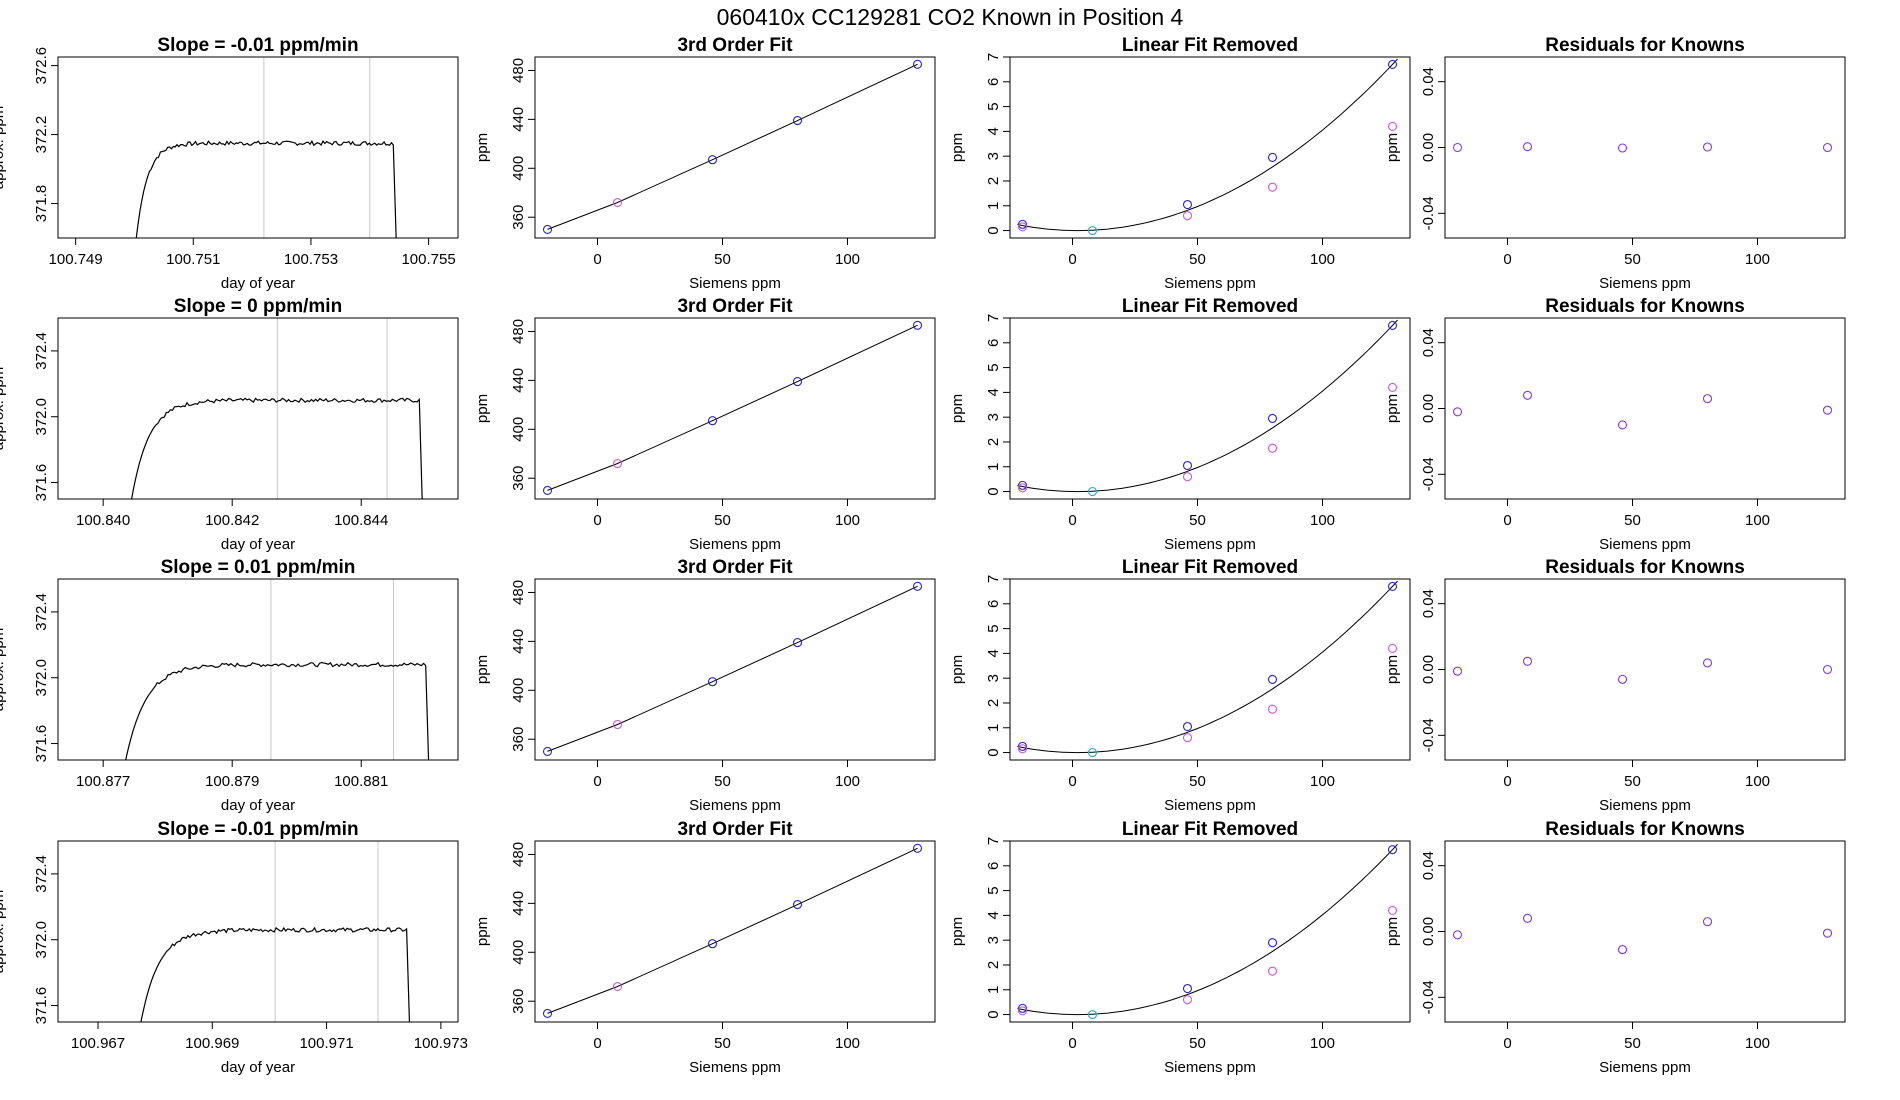  What do you see at coordinates (993, 990) in the screenshot?
I see `y-tick-label: 1` at bounding box center [993, 990].